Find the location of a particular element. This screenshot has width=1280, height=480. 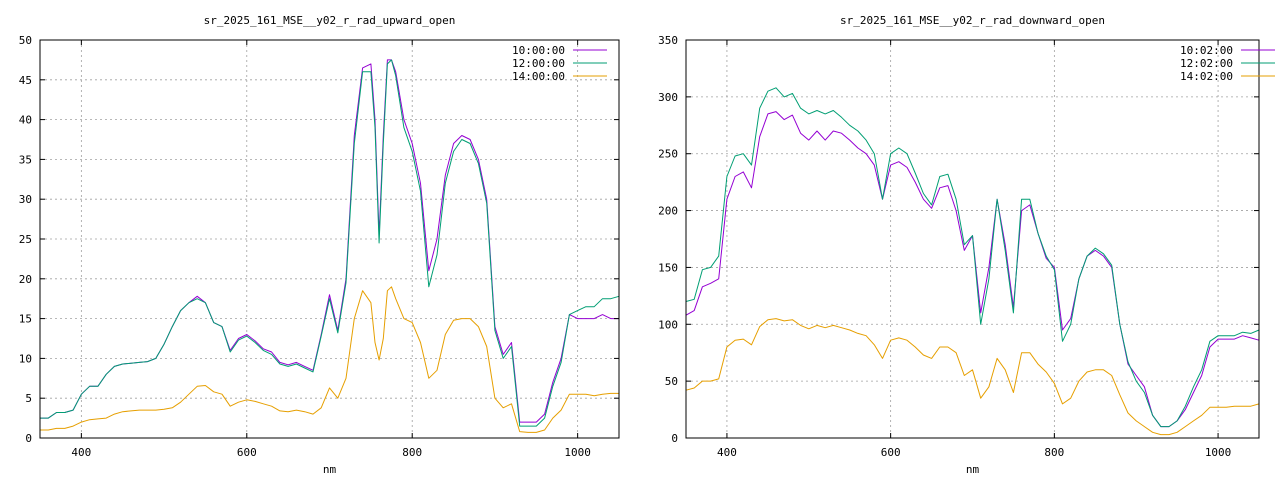

chart-title: sr_2025_161_MSE__y02_r_rad_downward_open is located at coordinates (972, 20).